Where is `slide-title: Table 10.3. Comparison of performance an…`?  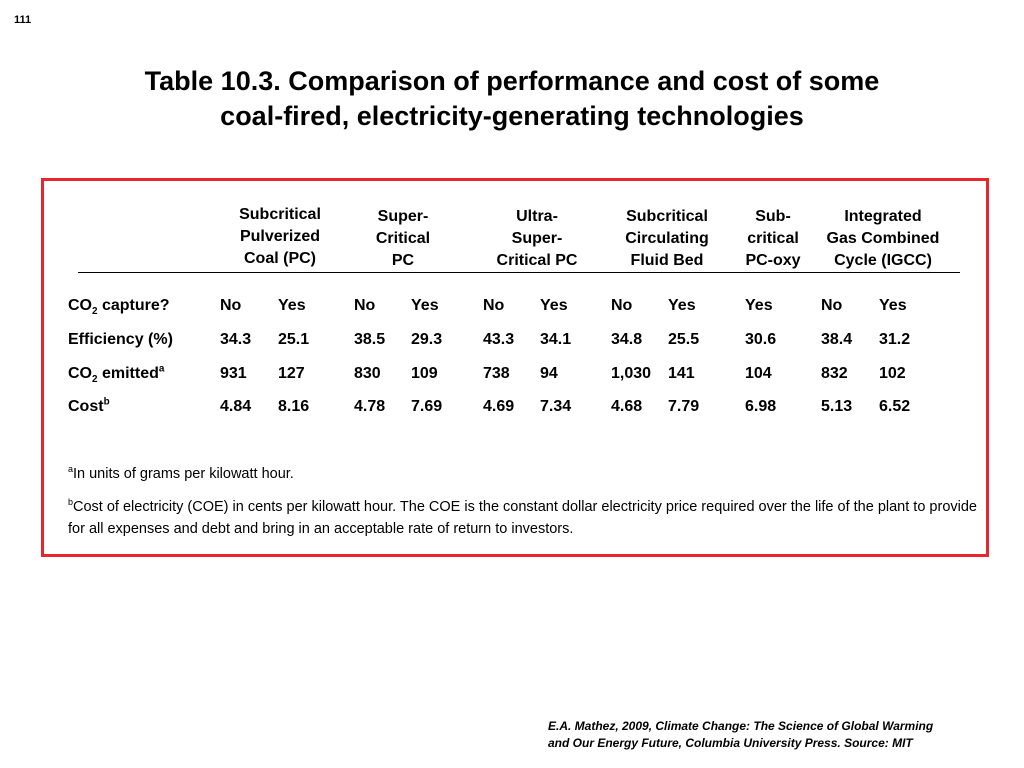
slide-title: Table 10.3. Comparison of performance an… is located at coordinates (512, 99).